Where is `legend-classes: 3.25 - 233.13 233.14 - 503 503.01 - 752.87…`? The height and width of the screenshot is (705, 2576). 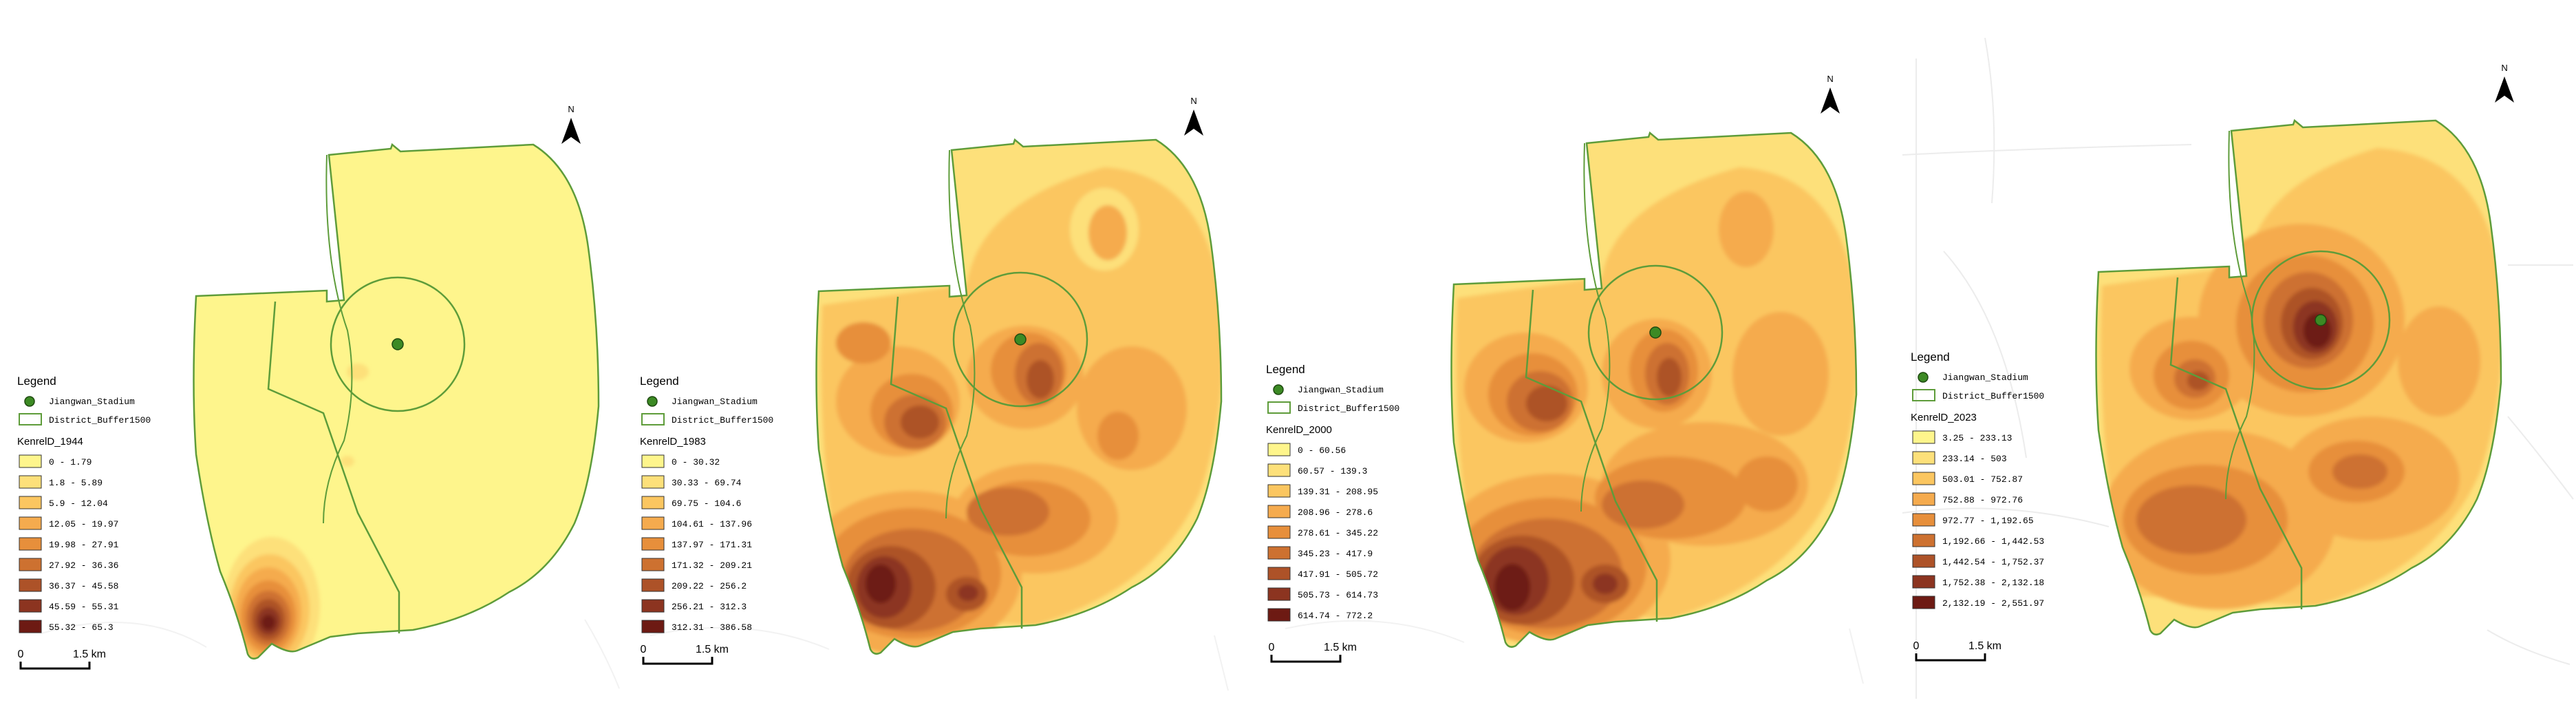
legend-classes: 3.25 - 233.13 233.14 - 503 503.01 - 752.87… is located at coordinates (1978, 519).